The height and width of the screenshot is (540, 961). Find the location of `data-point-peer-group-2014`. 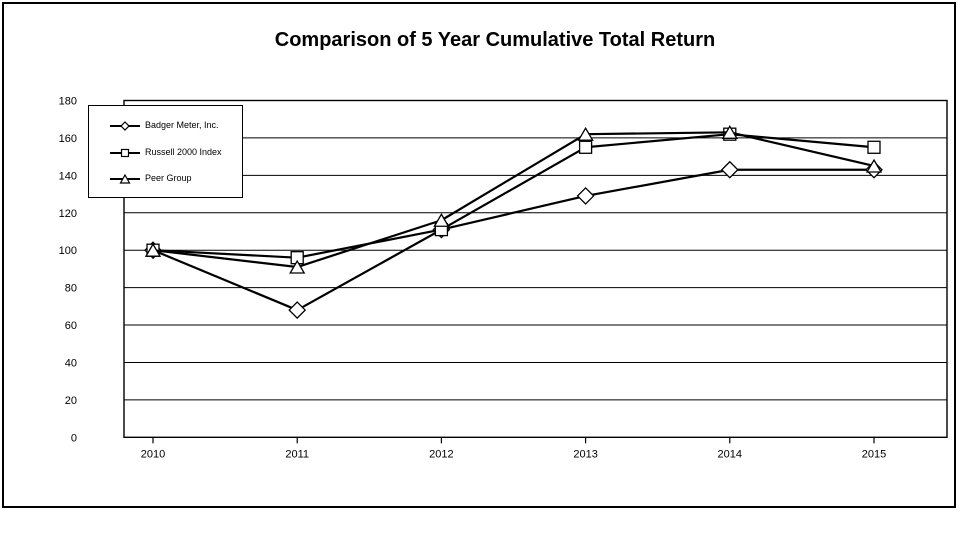

data-point-peer-group-2014 is located at coordinates (729, 132).